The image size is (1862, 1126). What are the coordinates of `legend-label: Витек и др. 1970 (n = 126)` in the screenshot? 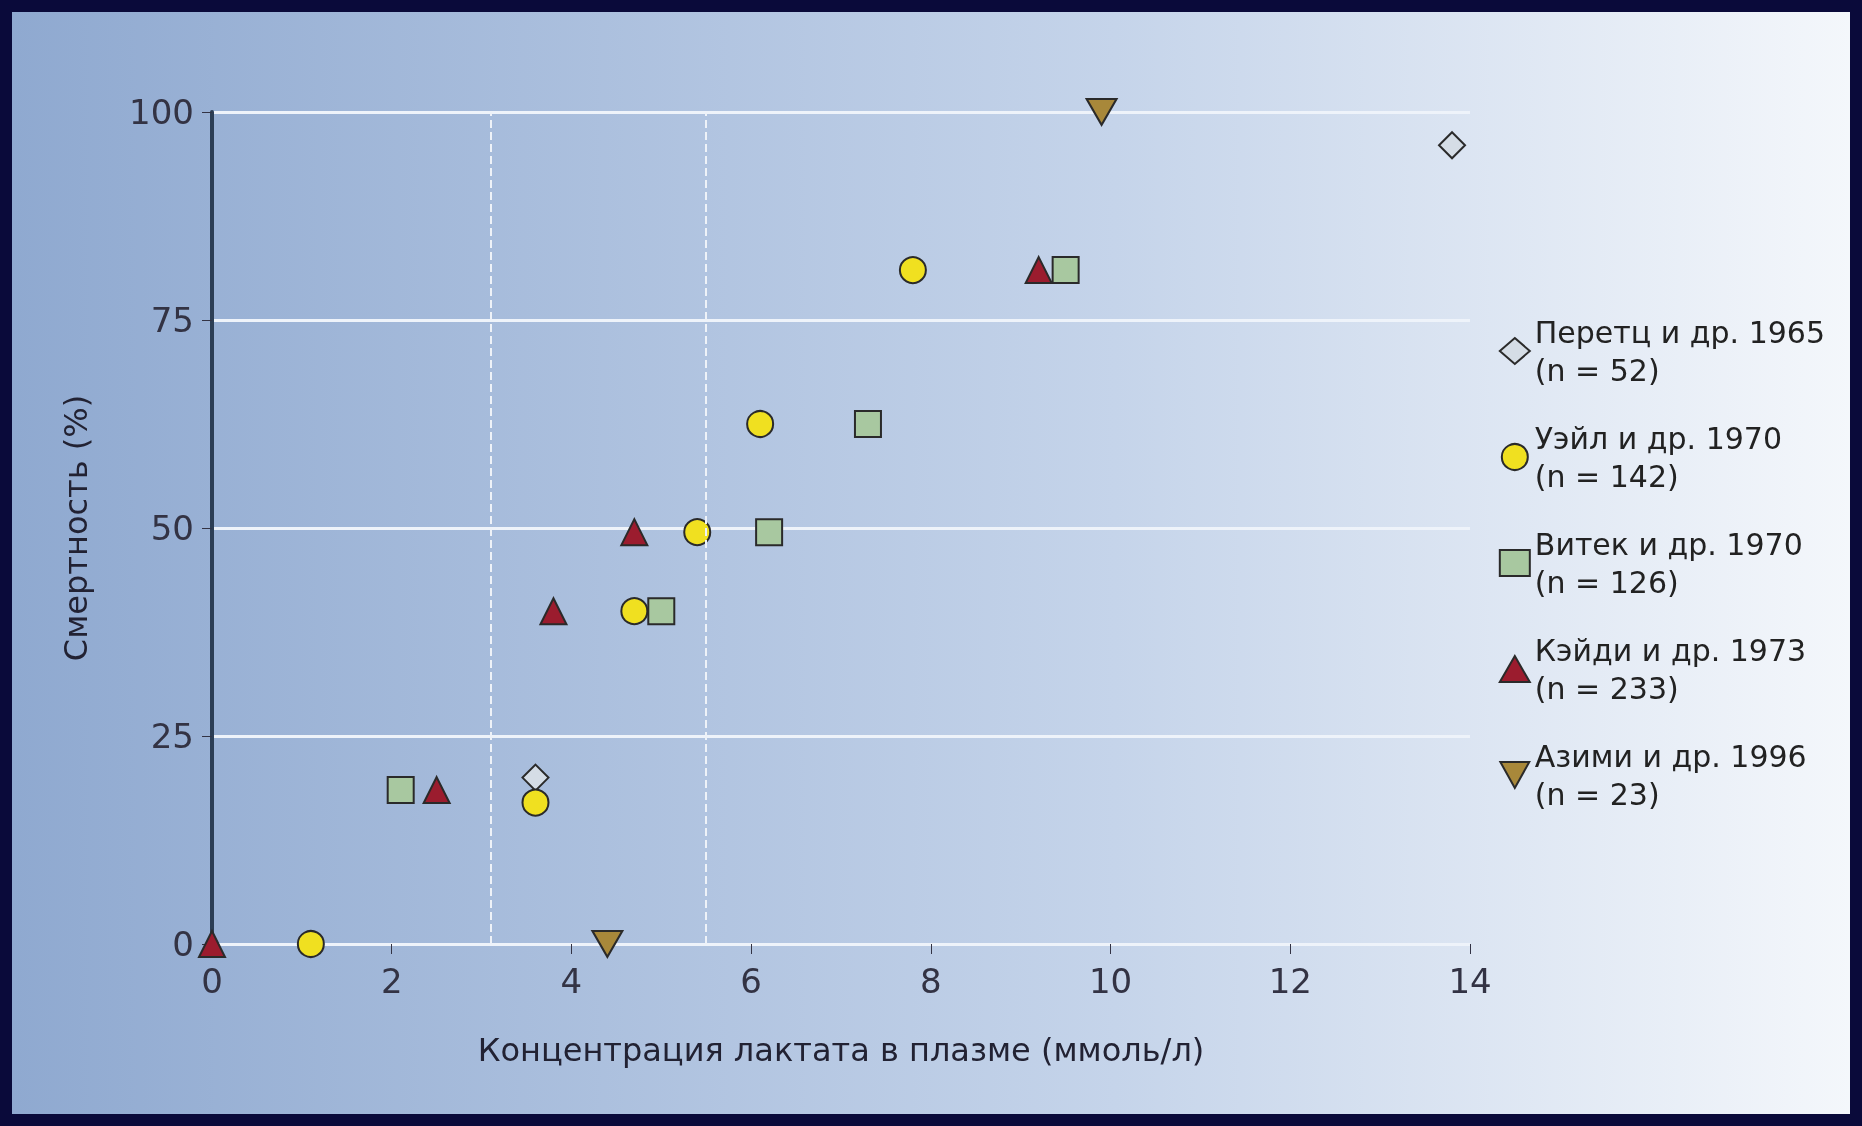 It's located at (1668, 563).